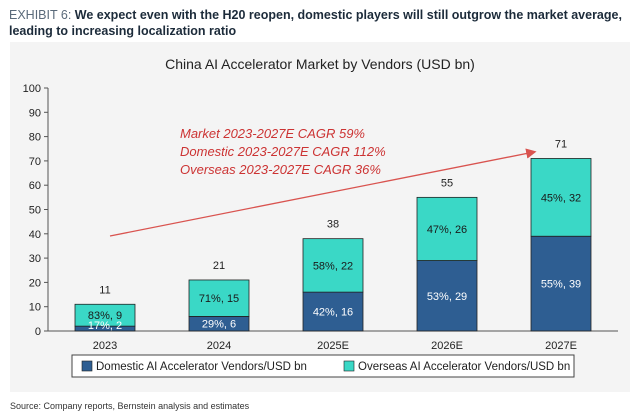 This screenshot has height=418, width=640. I want to click on bar-domestic-2026E, so click(447, 296).